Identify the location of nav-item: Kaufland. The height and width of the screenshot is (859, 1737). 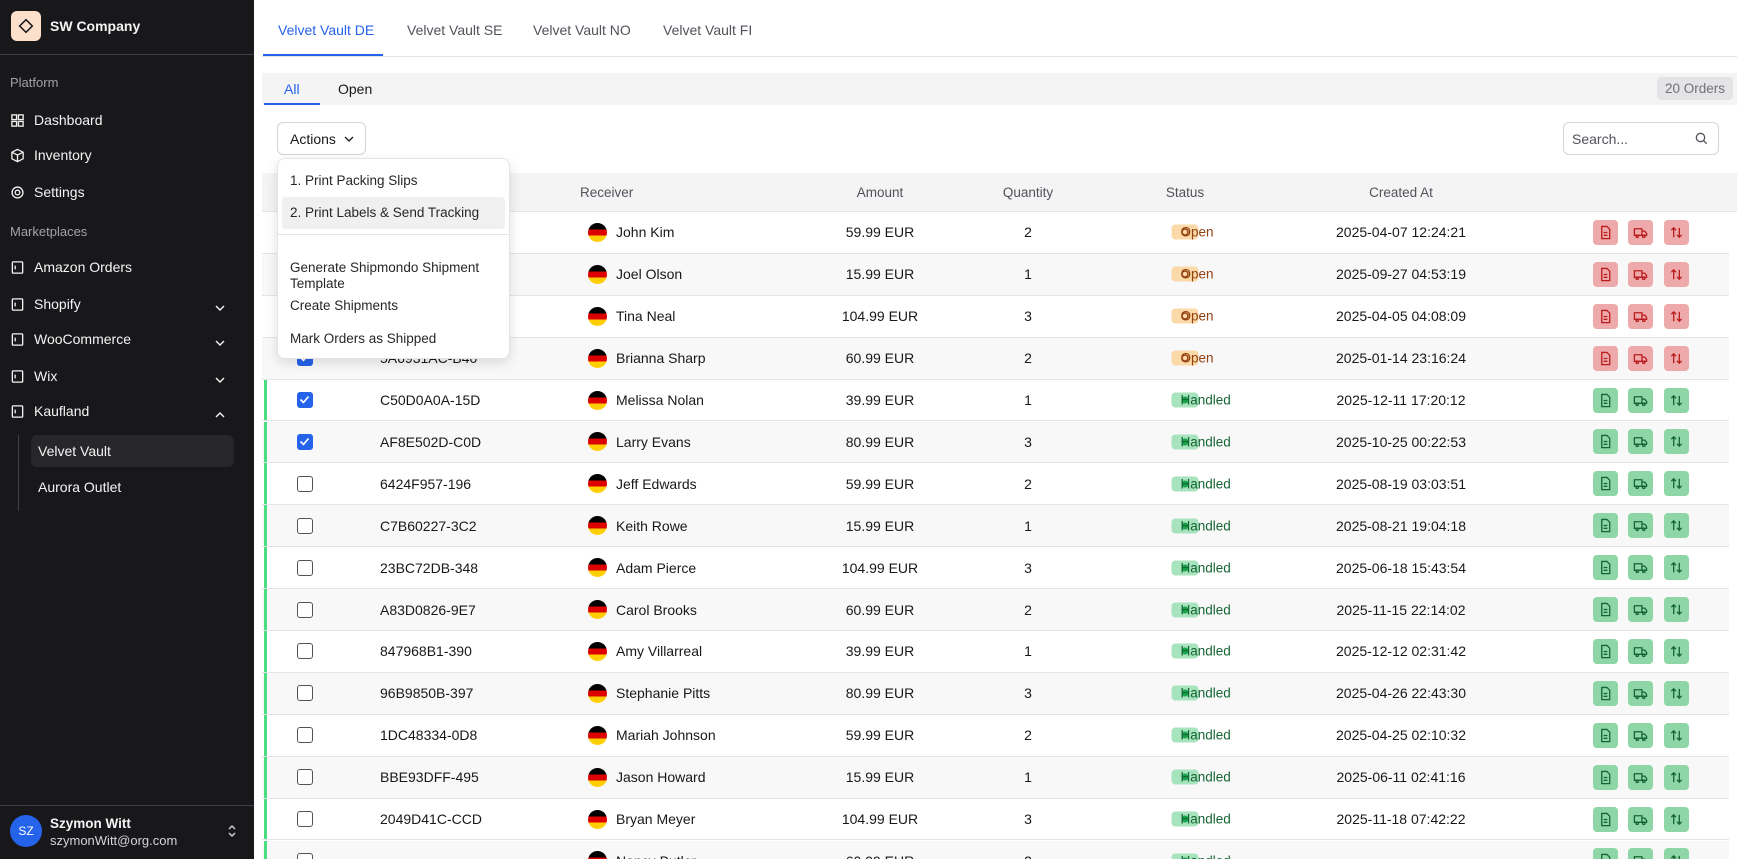
(127, 411).